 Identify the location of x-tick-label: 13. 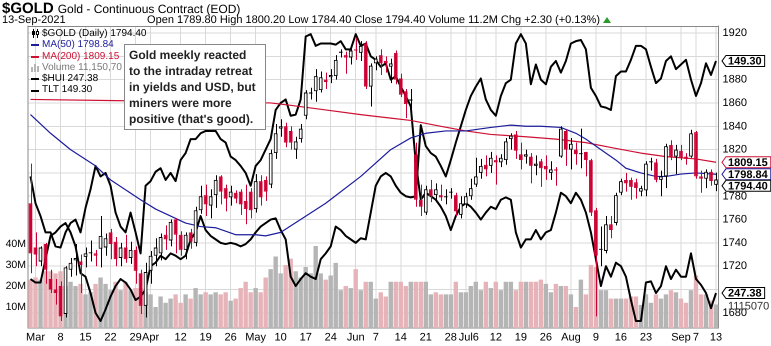
(716, 338).